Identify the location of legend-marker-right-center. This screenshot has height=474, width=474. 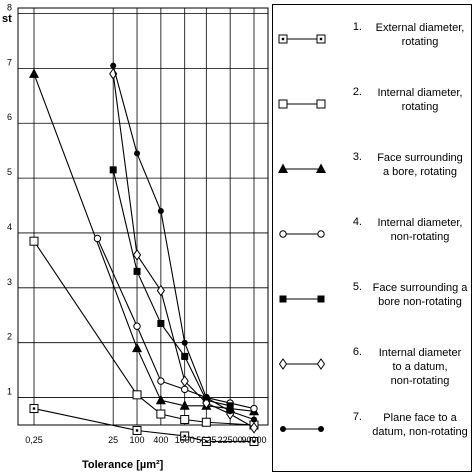
(321, 39).